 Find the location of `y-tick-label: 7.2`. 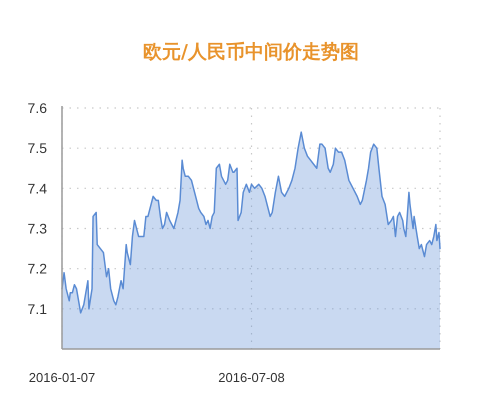

y-tick-label: 7.2 is located at coordinates (38, 268).